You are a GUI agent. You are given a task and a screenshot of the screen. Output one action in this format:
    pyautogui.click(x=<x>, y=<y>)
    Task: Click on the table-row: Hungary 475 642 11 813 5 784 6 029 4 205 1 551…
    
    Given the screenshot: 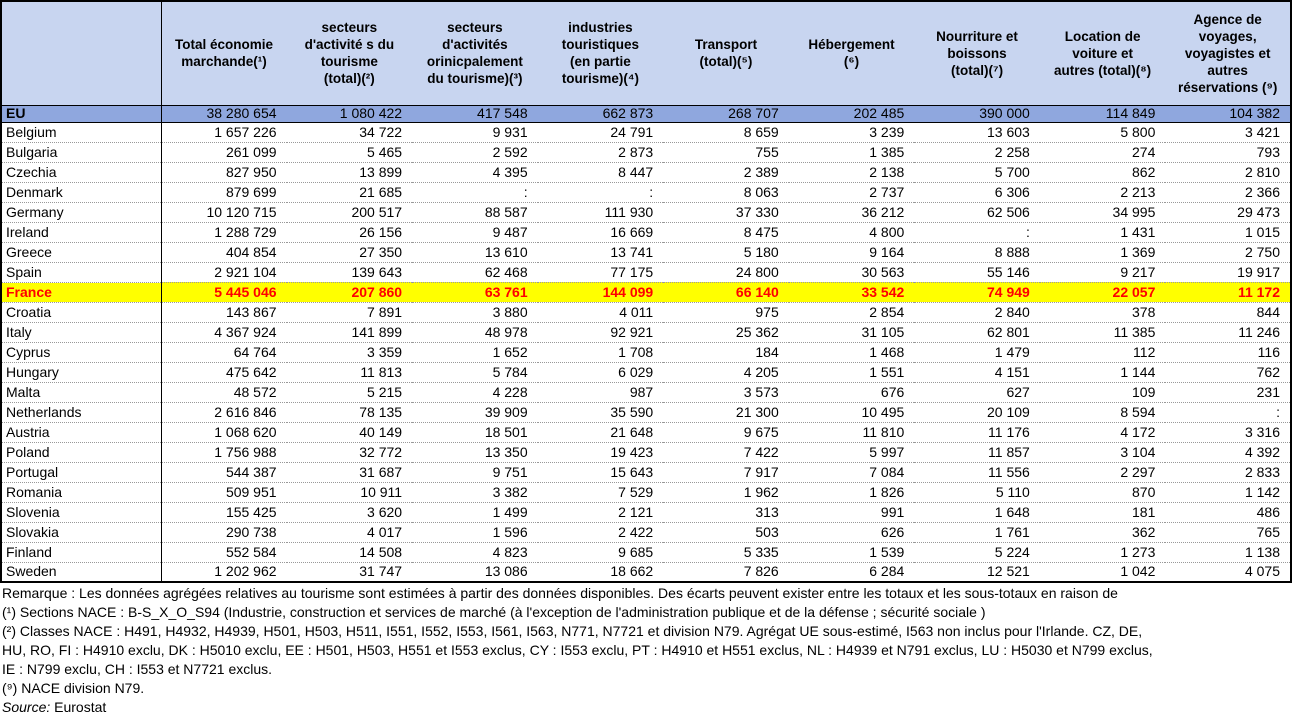 What is the action you would take?
    pyautogui.click(x=646, y=372)
    